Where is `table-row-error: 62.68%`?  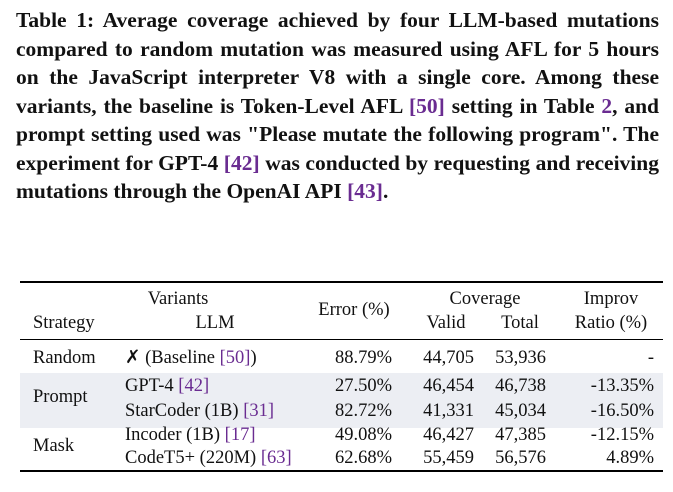 table-row-error: 62.68% is located at coordinates (363, 458).